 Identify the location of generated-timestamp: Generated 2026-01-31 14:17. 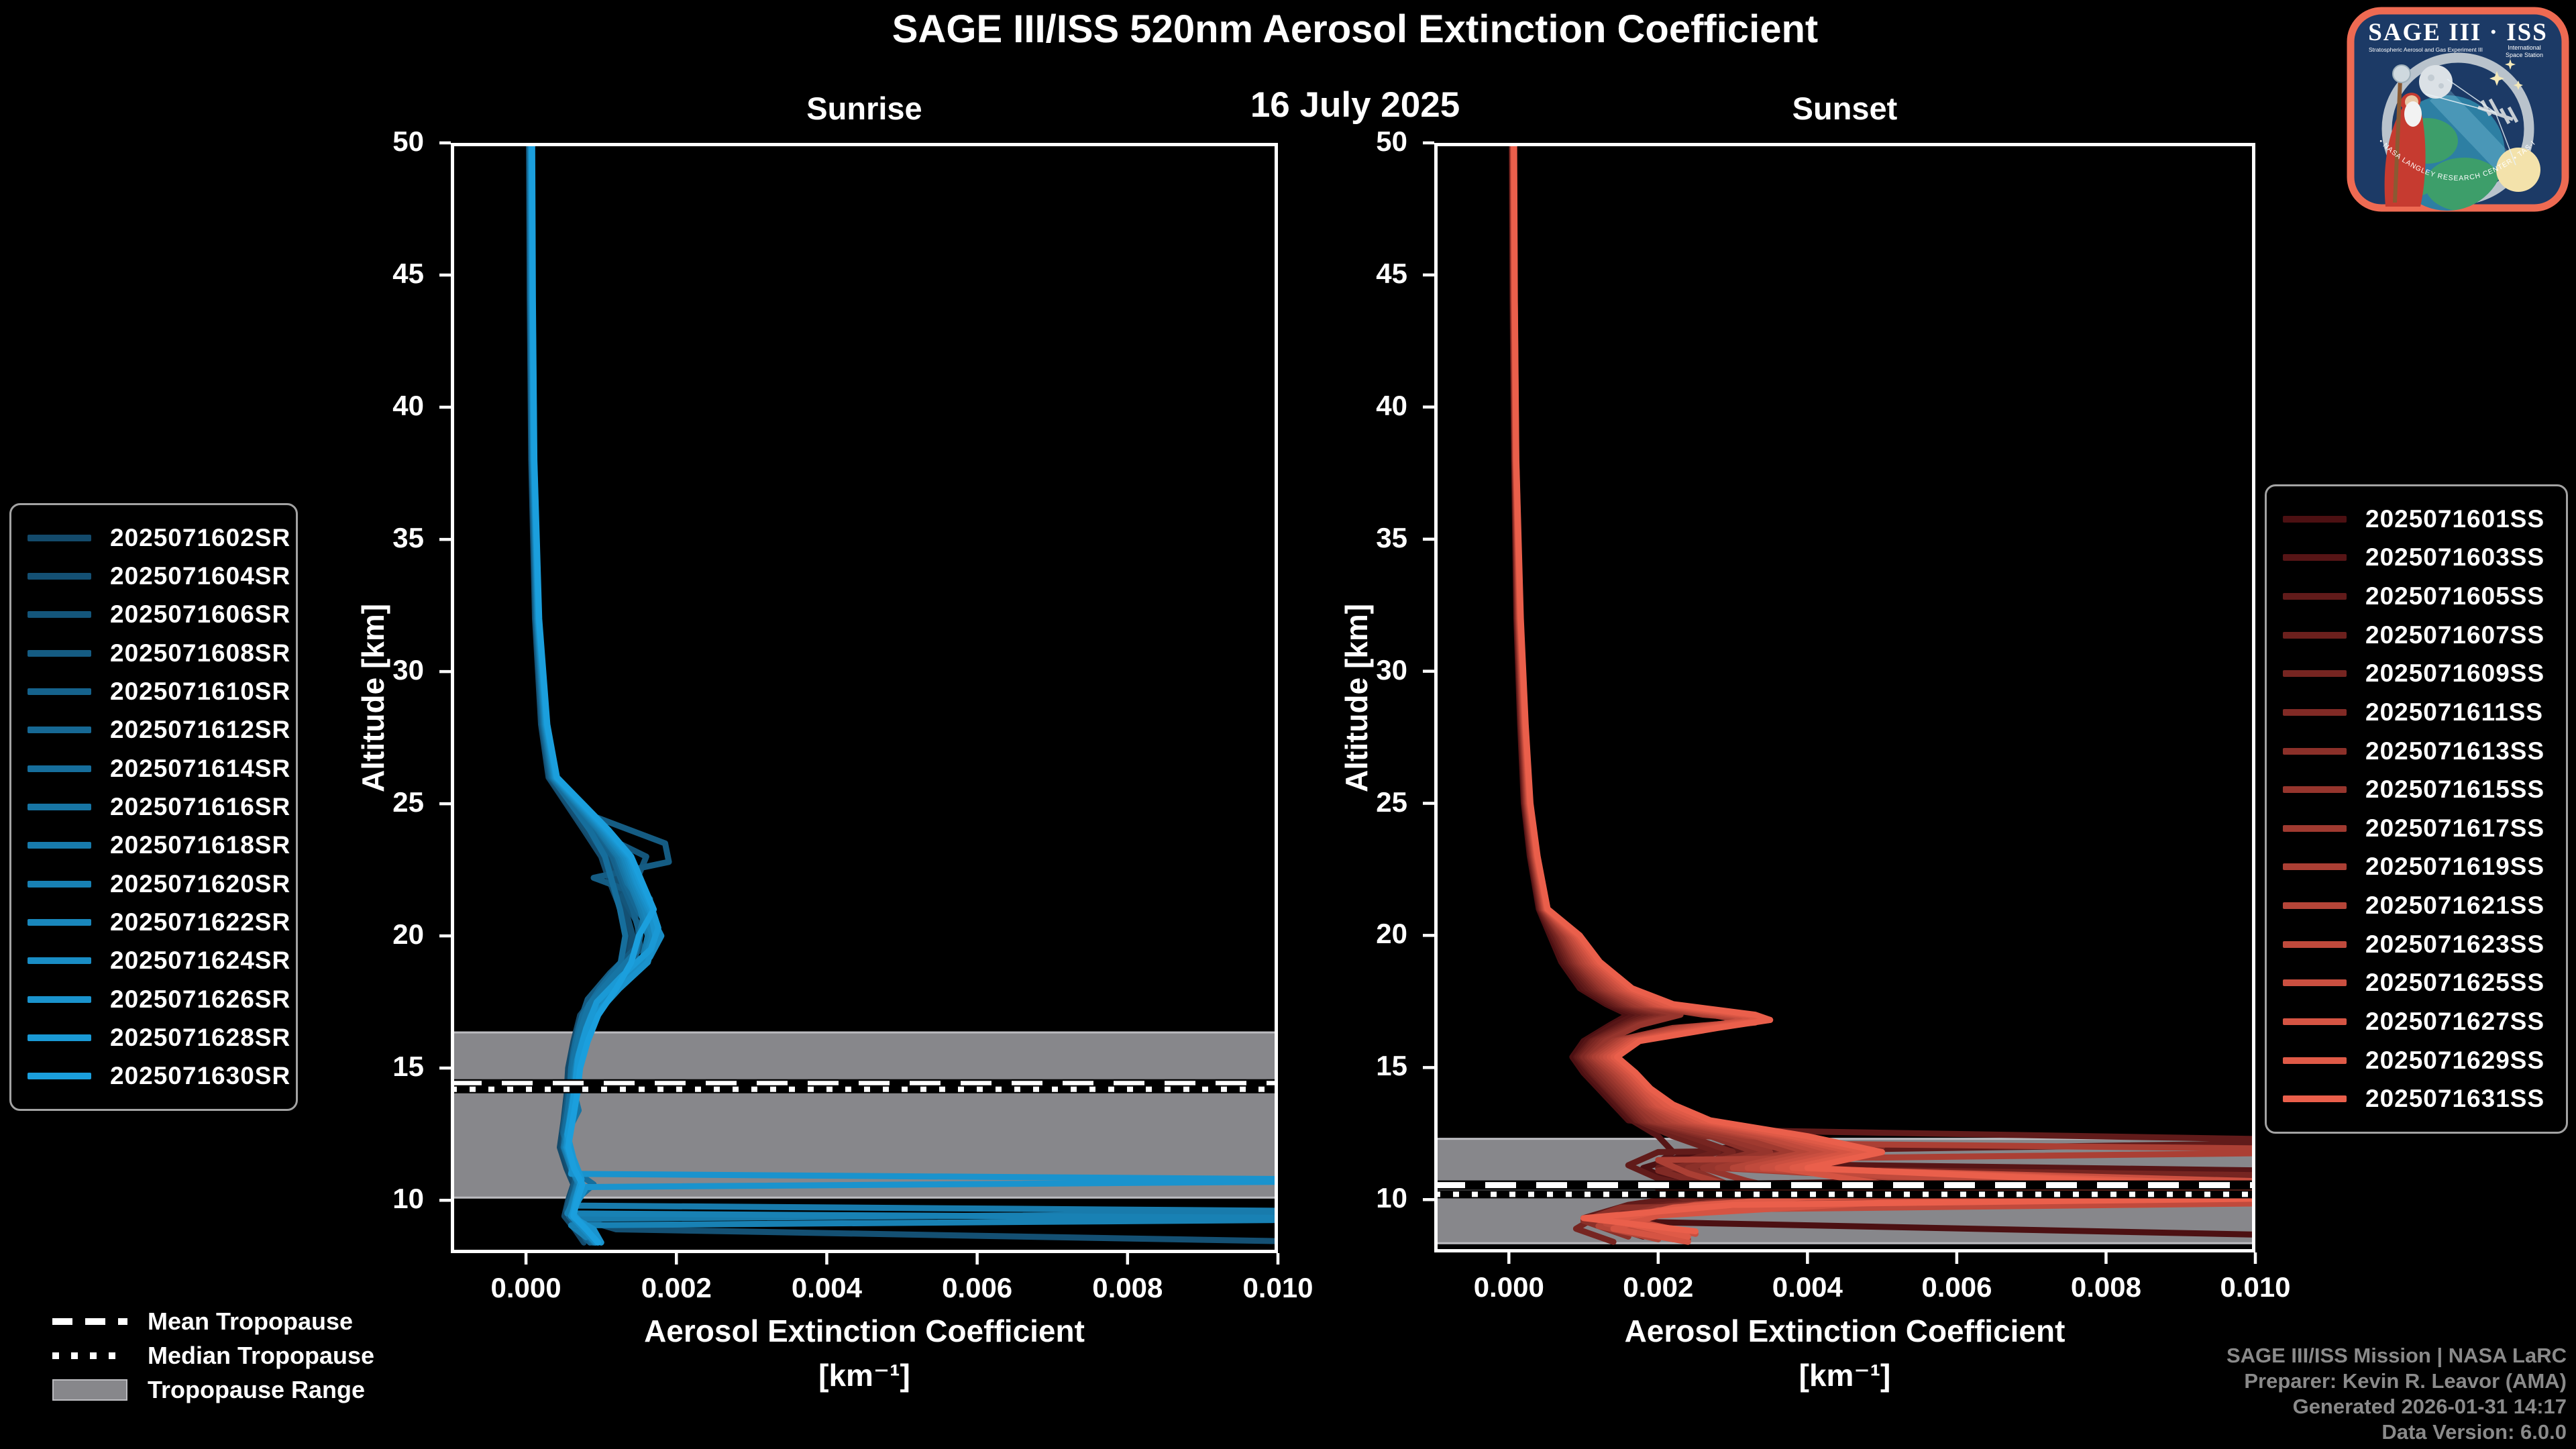
(2429, 1406).